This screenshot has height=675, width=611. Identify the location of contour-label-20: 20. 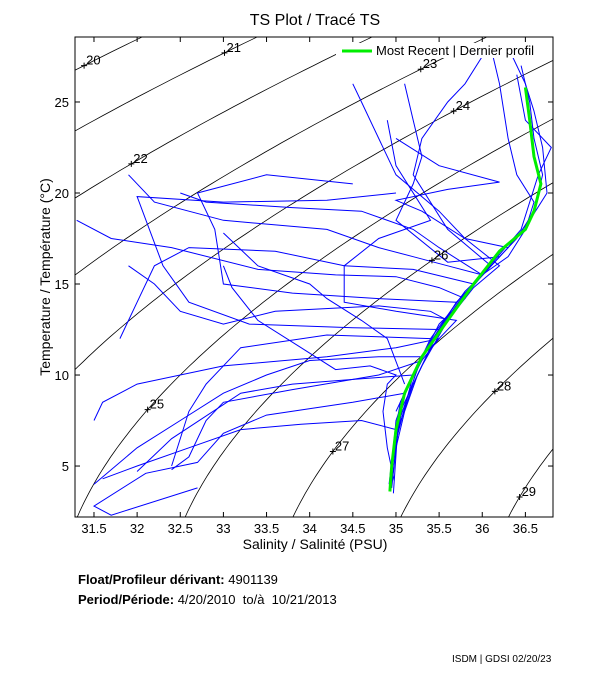
(93, 60).